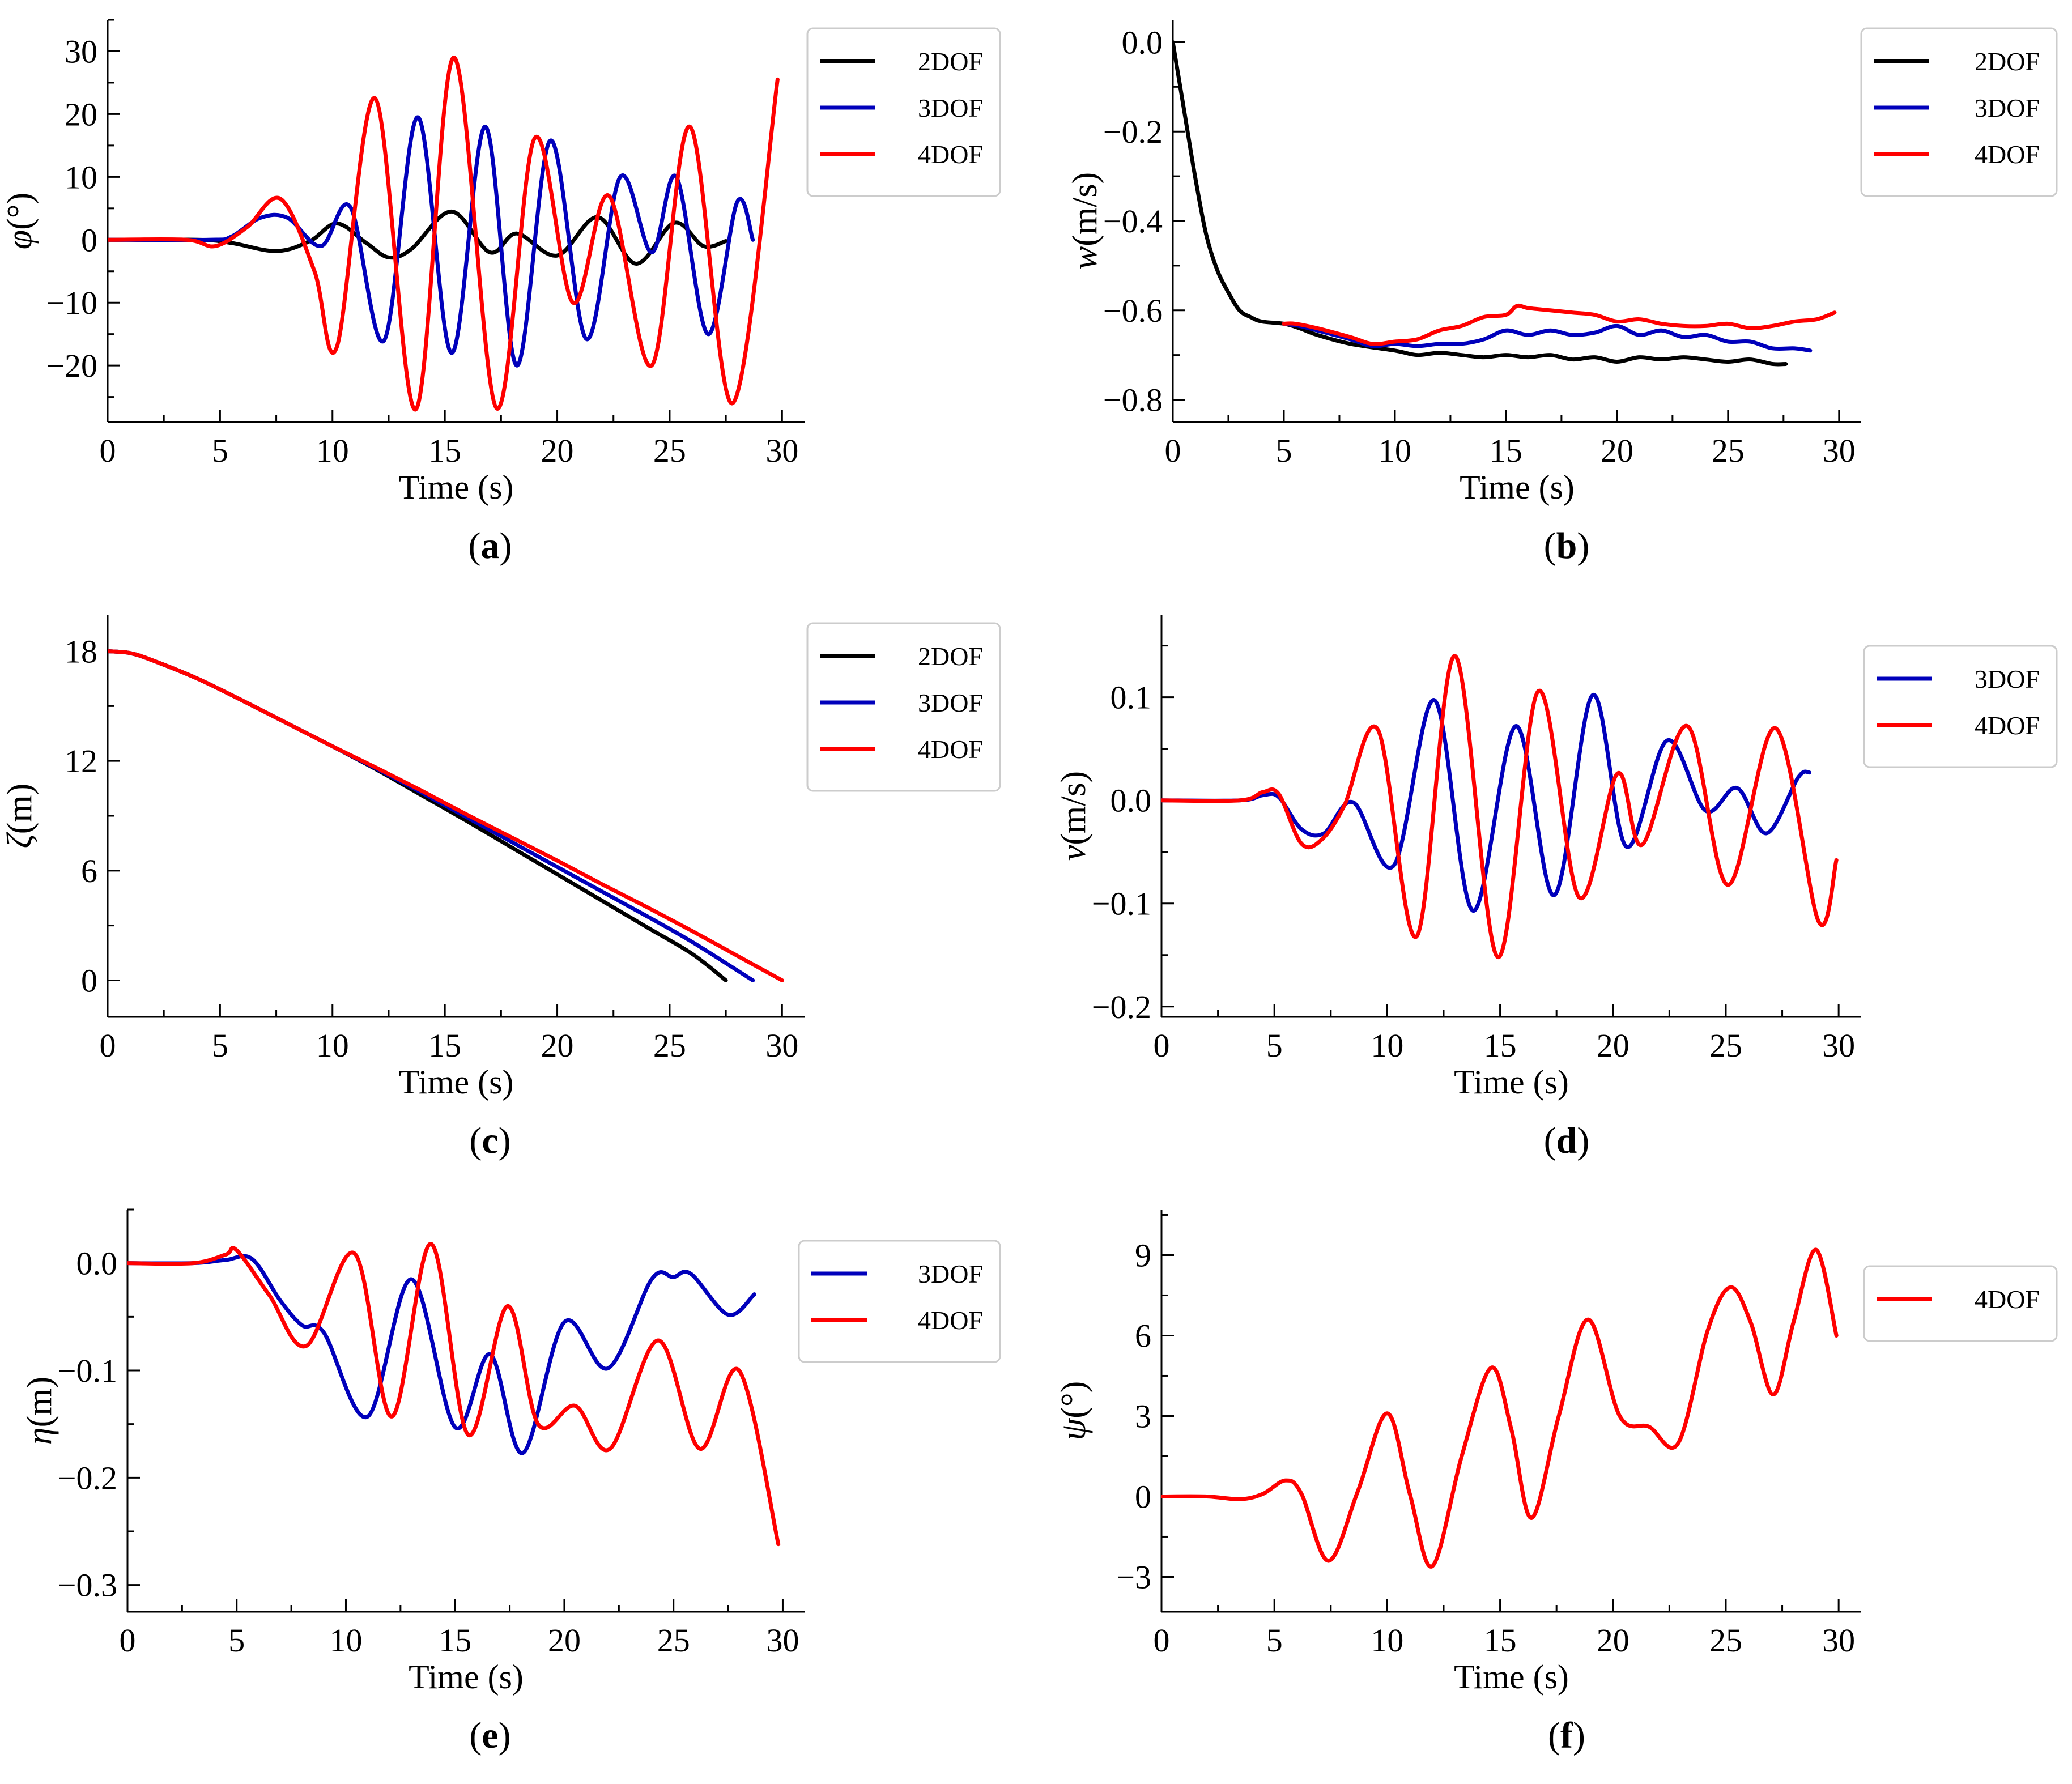 The width and height of the screenshot is (2072, 1784). I want to click on caption-letter: d, so click(1566, 1140).